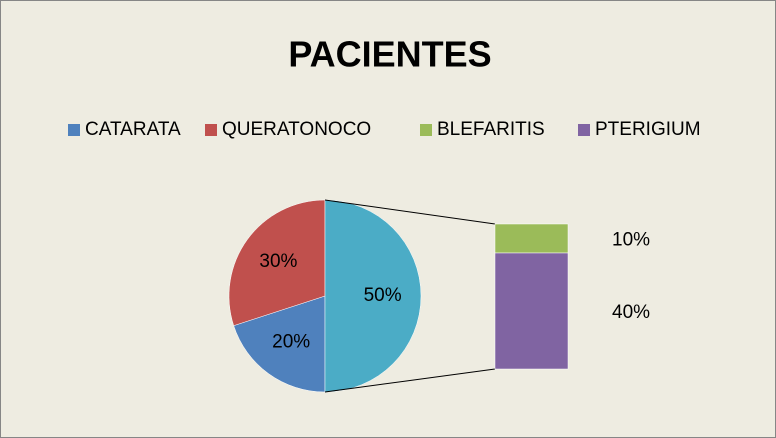 The image size is (776, 438). I want to click on data-label: 40%, so click(631, 312).